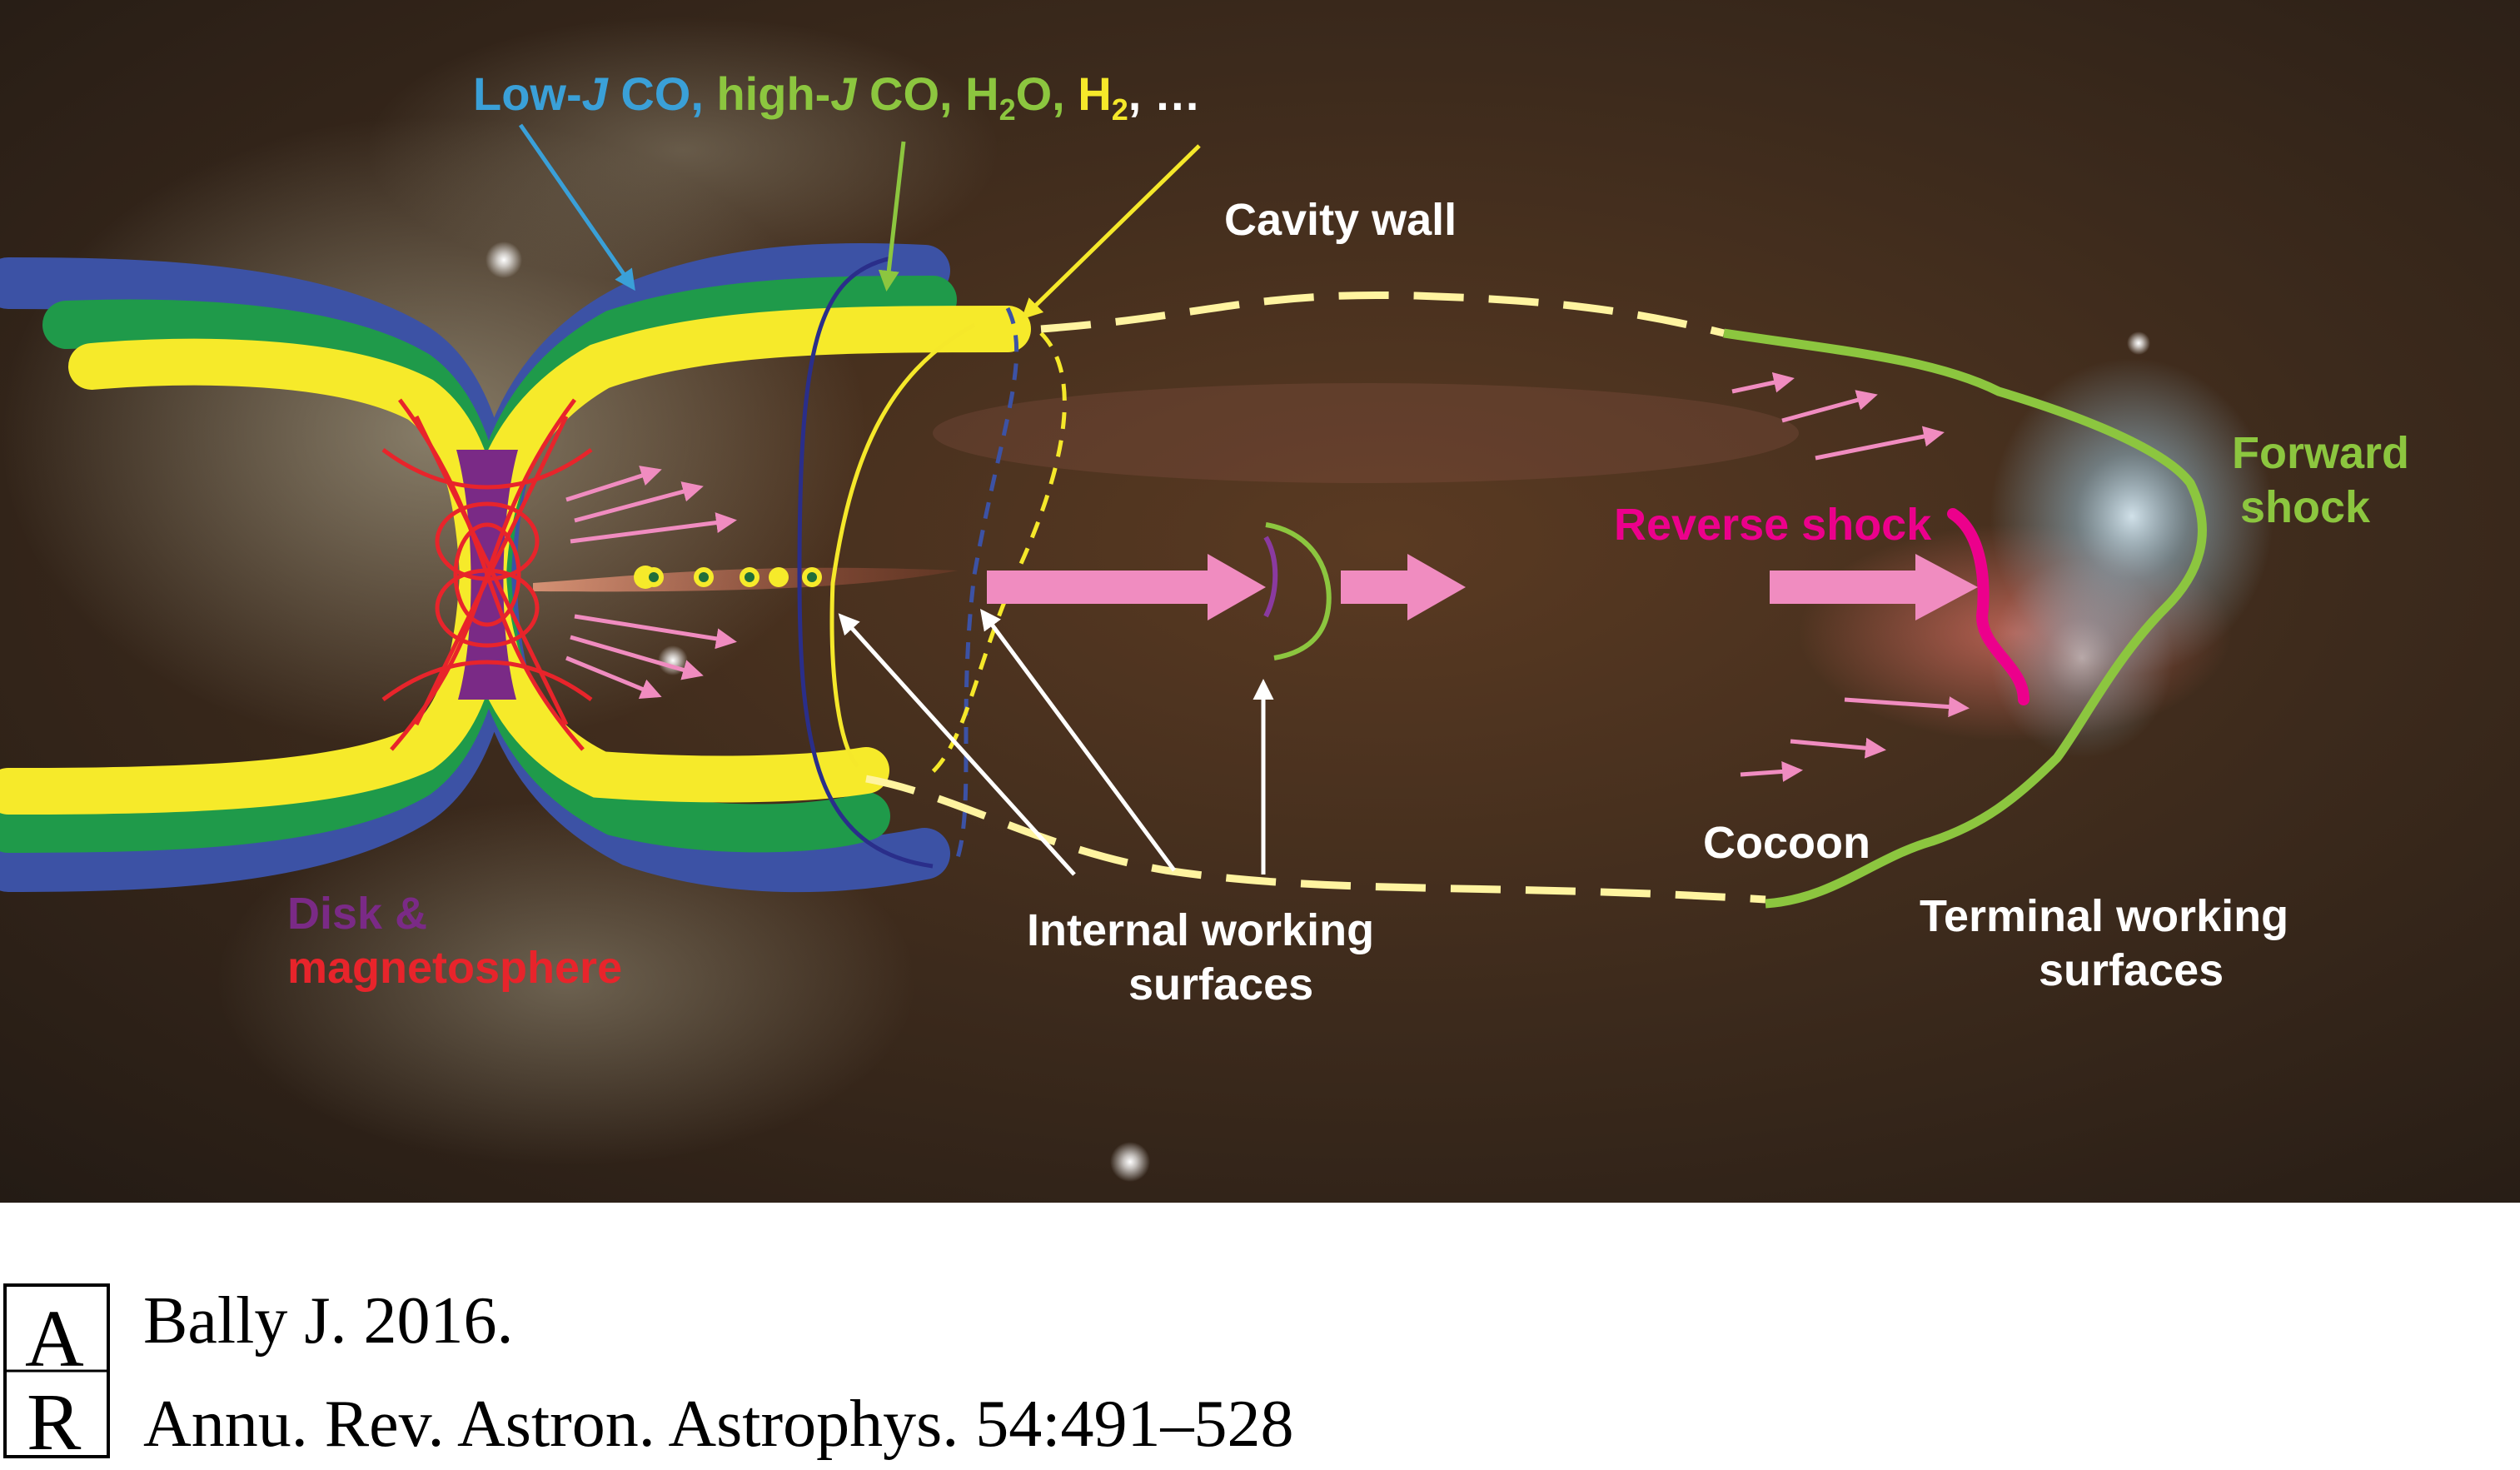  What do you see at coordinates (682, 150) in the screenshot?
I see `nebula-haze-upper` at bounding box center [682, 150].